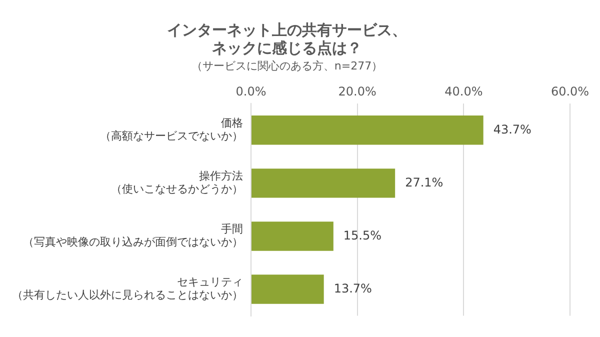 This screenshot has width=600, height=337. What do you see at coordinates (127, 289) in the screenshot?
I see `y-tick-label: セキュリティ（共有したい人以外に見られることはないか）` at bounding box center [127, 289].